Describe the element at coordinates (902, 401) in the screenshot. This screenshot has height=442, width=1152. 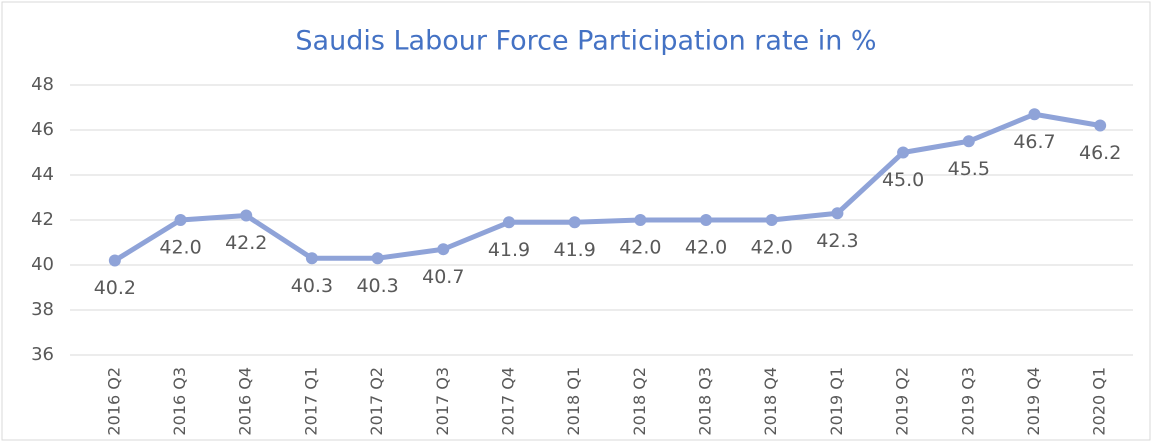
I see `x-tick-label: 2019 Q2` at that location.